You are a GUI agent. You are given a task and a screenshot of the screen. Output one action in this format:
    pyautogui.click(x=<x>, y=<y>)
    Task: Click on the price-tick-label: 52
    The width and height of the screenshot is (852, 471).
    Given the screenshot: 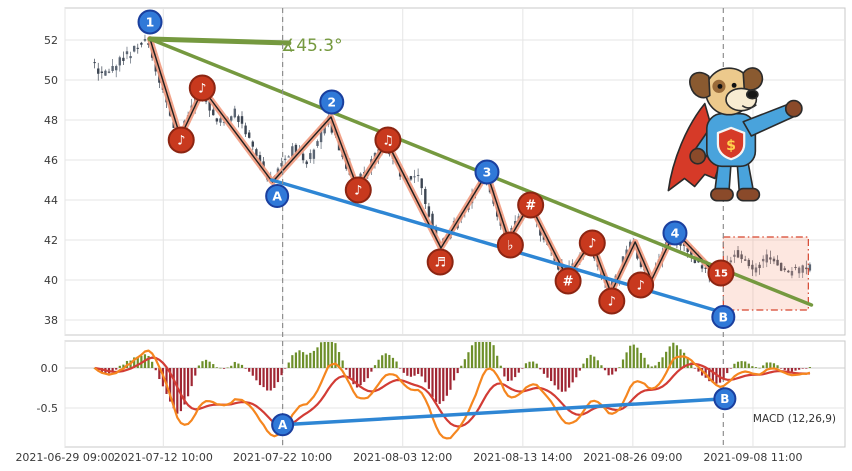 What is the action you would take?
    pyautogui.click(x=51, y=40)
    